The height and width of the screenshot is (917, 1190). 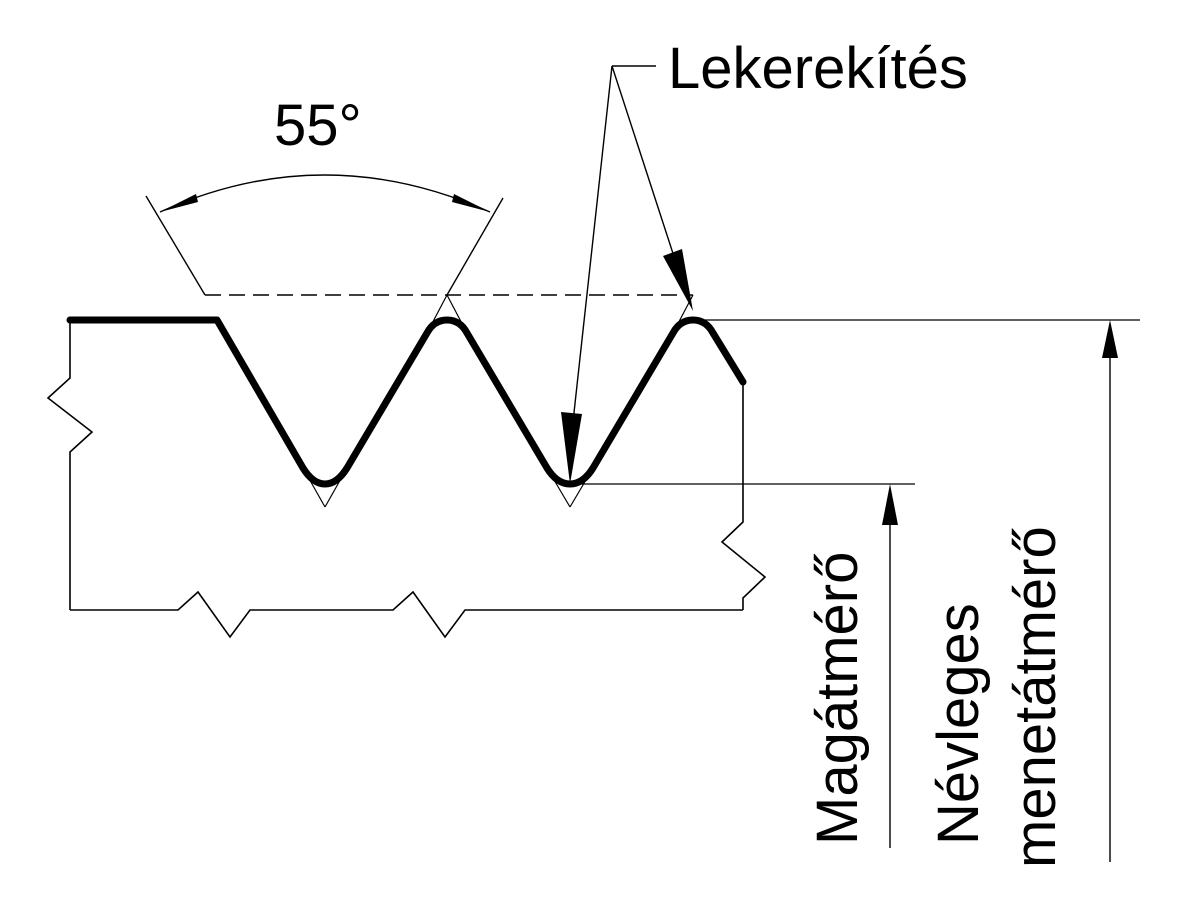 I want to click on leader-to-crest, so click(x=646, y=170).